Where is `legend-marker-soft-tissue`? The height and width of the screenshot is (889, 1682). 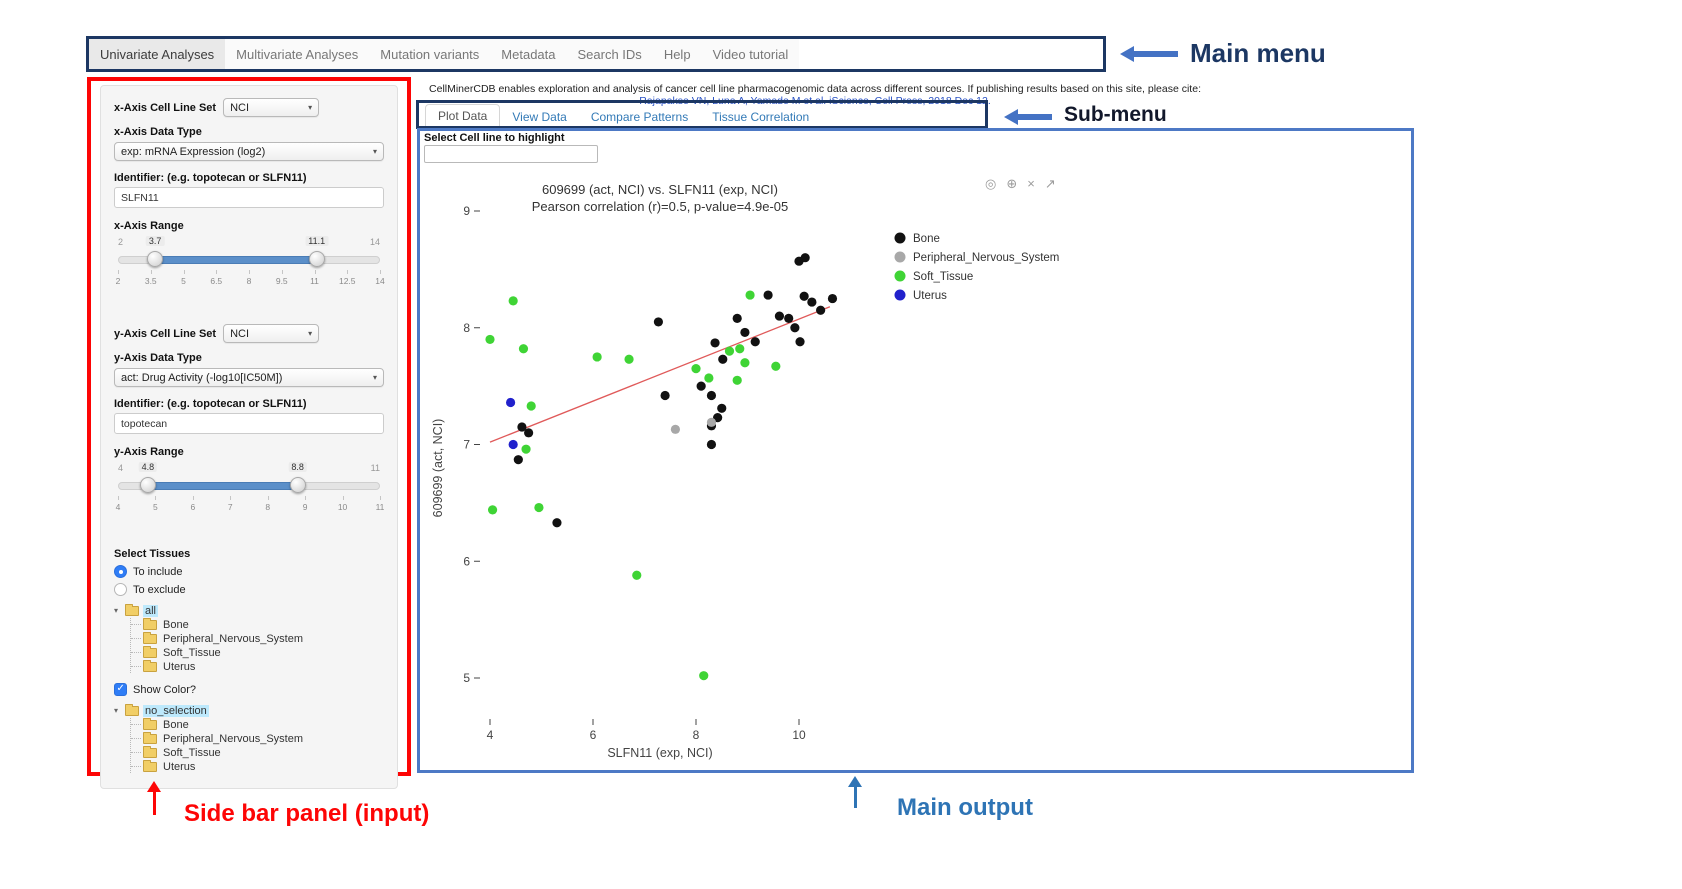 legend-marker-soft-tissue is located at coordinates (900, 276).